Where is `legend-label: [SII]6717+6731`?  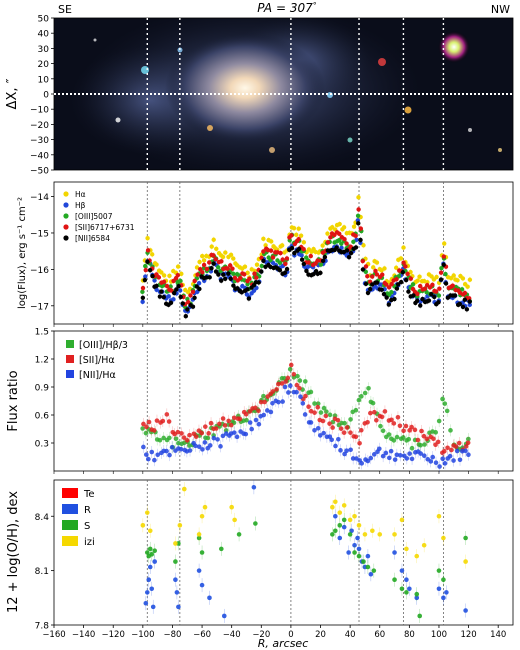 legend-label: [SII]6717+6731 is located at coordinates (105, 227).